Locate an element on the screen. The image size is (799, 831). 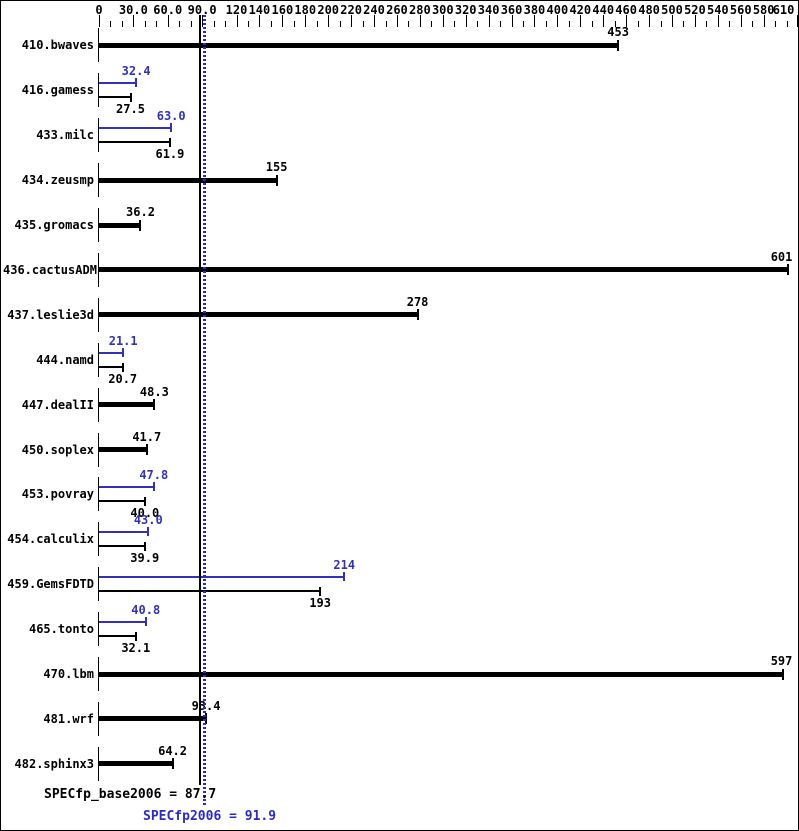
benchmark-label: 433.milc is located at coordinates (65, 135).